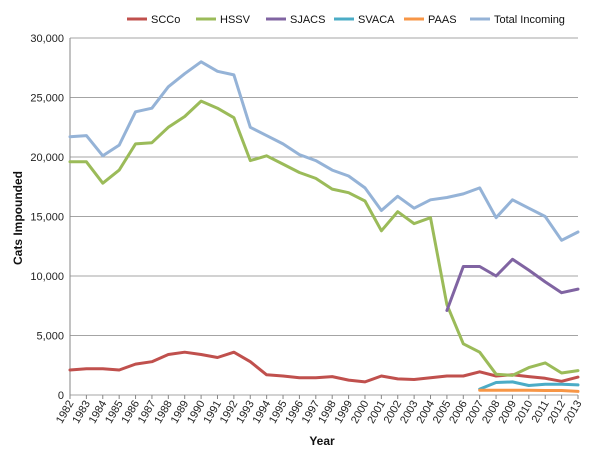  What do you see at coordinates (18, 218) in the screenshot?
I see `y-axis-title: Cats Impounded` at bounding box center [18, 218].